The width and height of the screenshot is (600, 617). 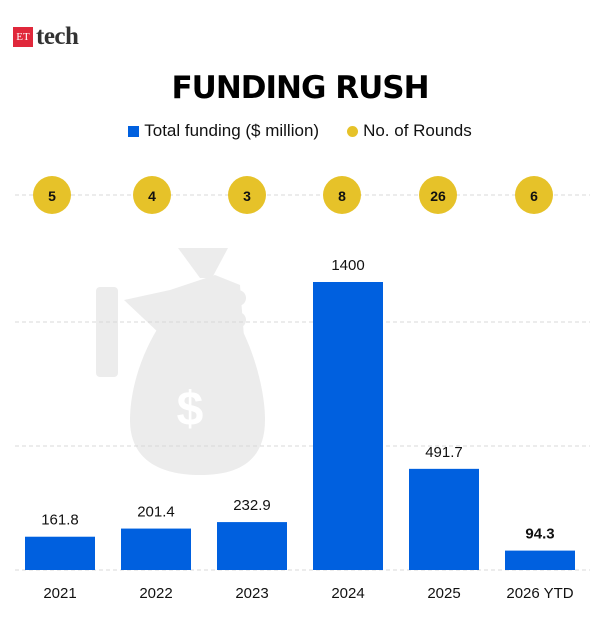 What do you see at coordinates (251, 593) in the screenshot?
I see `x-tick-label: 2023` at bounding box center [251, 593].